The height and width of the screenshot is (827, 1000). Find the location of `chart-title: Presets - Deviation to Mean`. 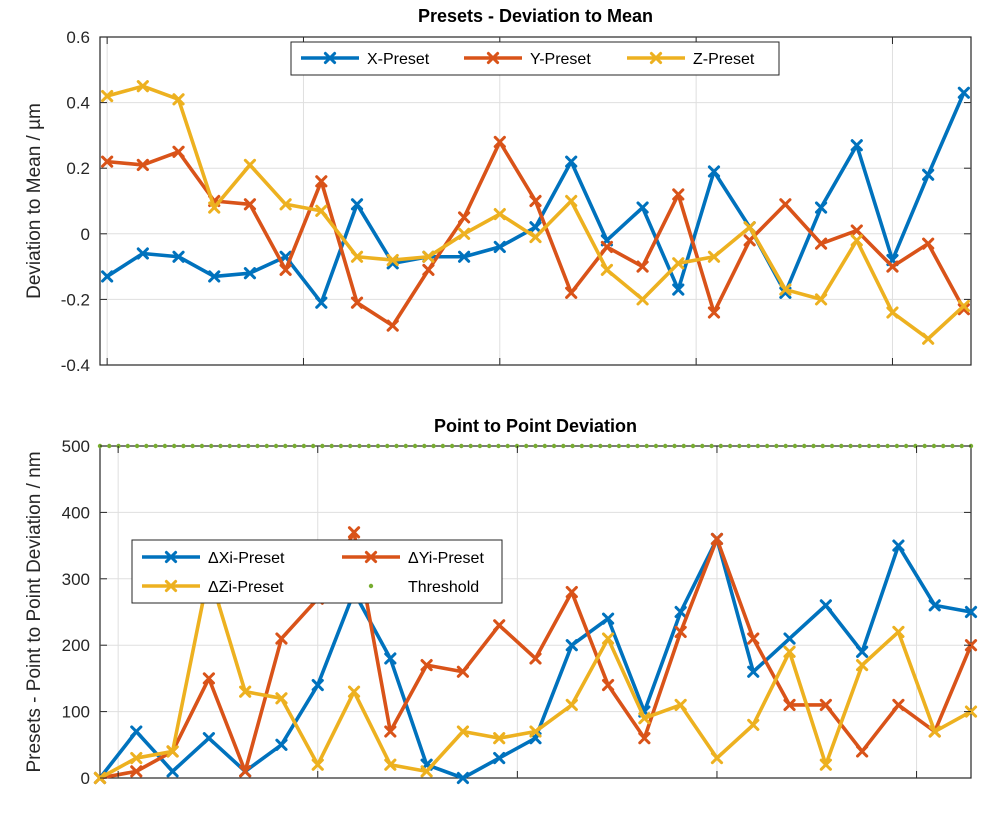

chart-title: Presets - Deviation to Mean is located at coordinates (535, 16).